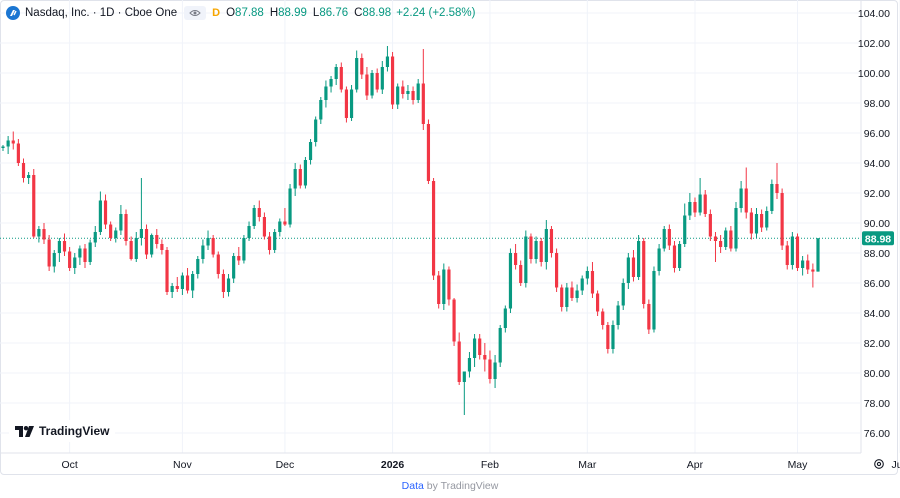 This screenshot has width=900, height=498. I want to click on y-tick-label: 86.00, so click(877, 284).